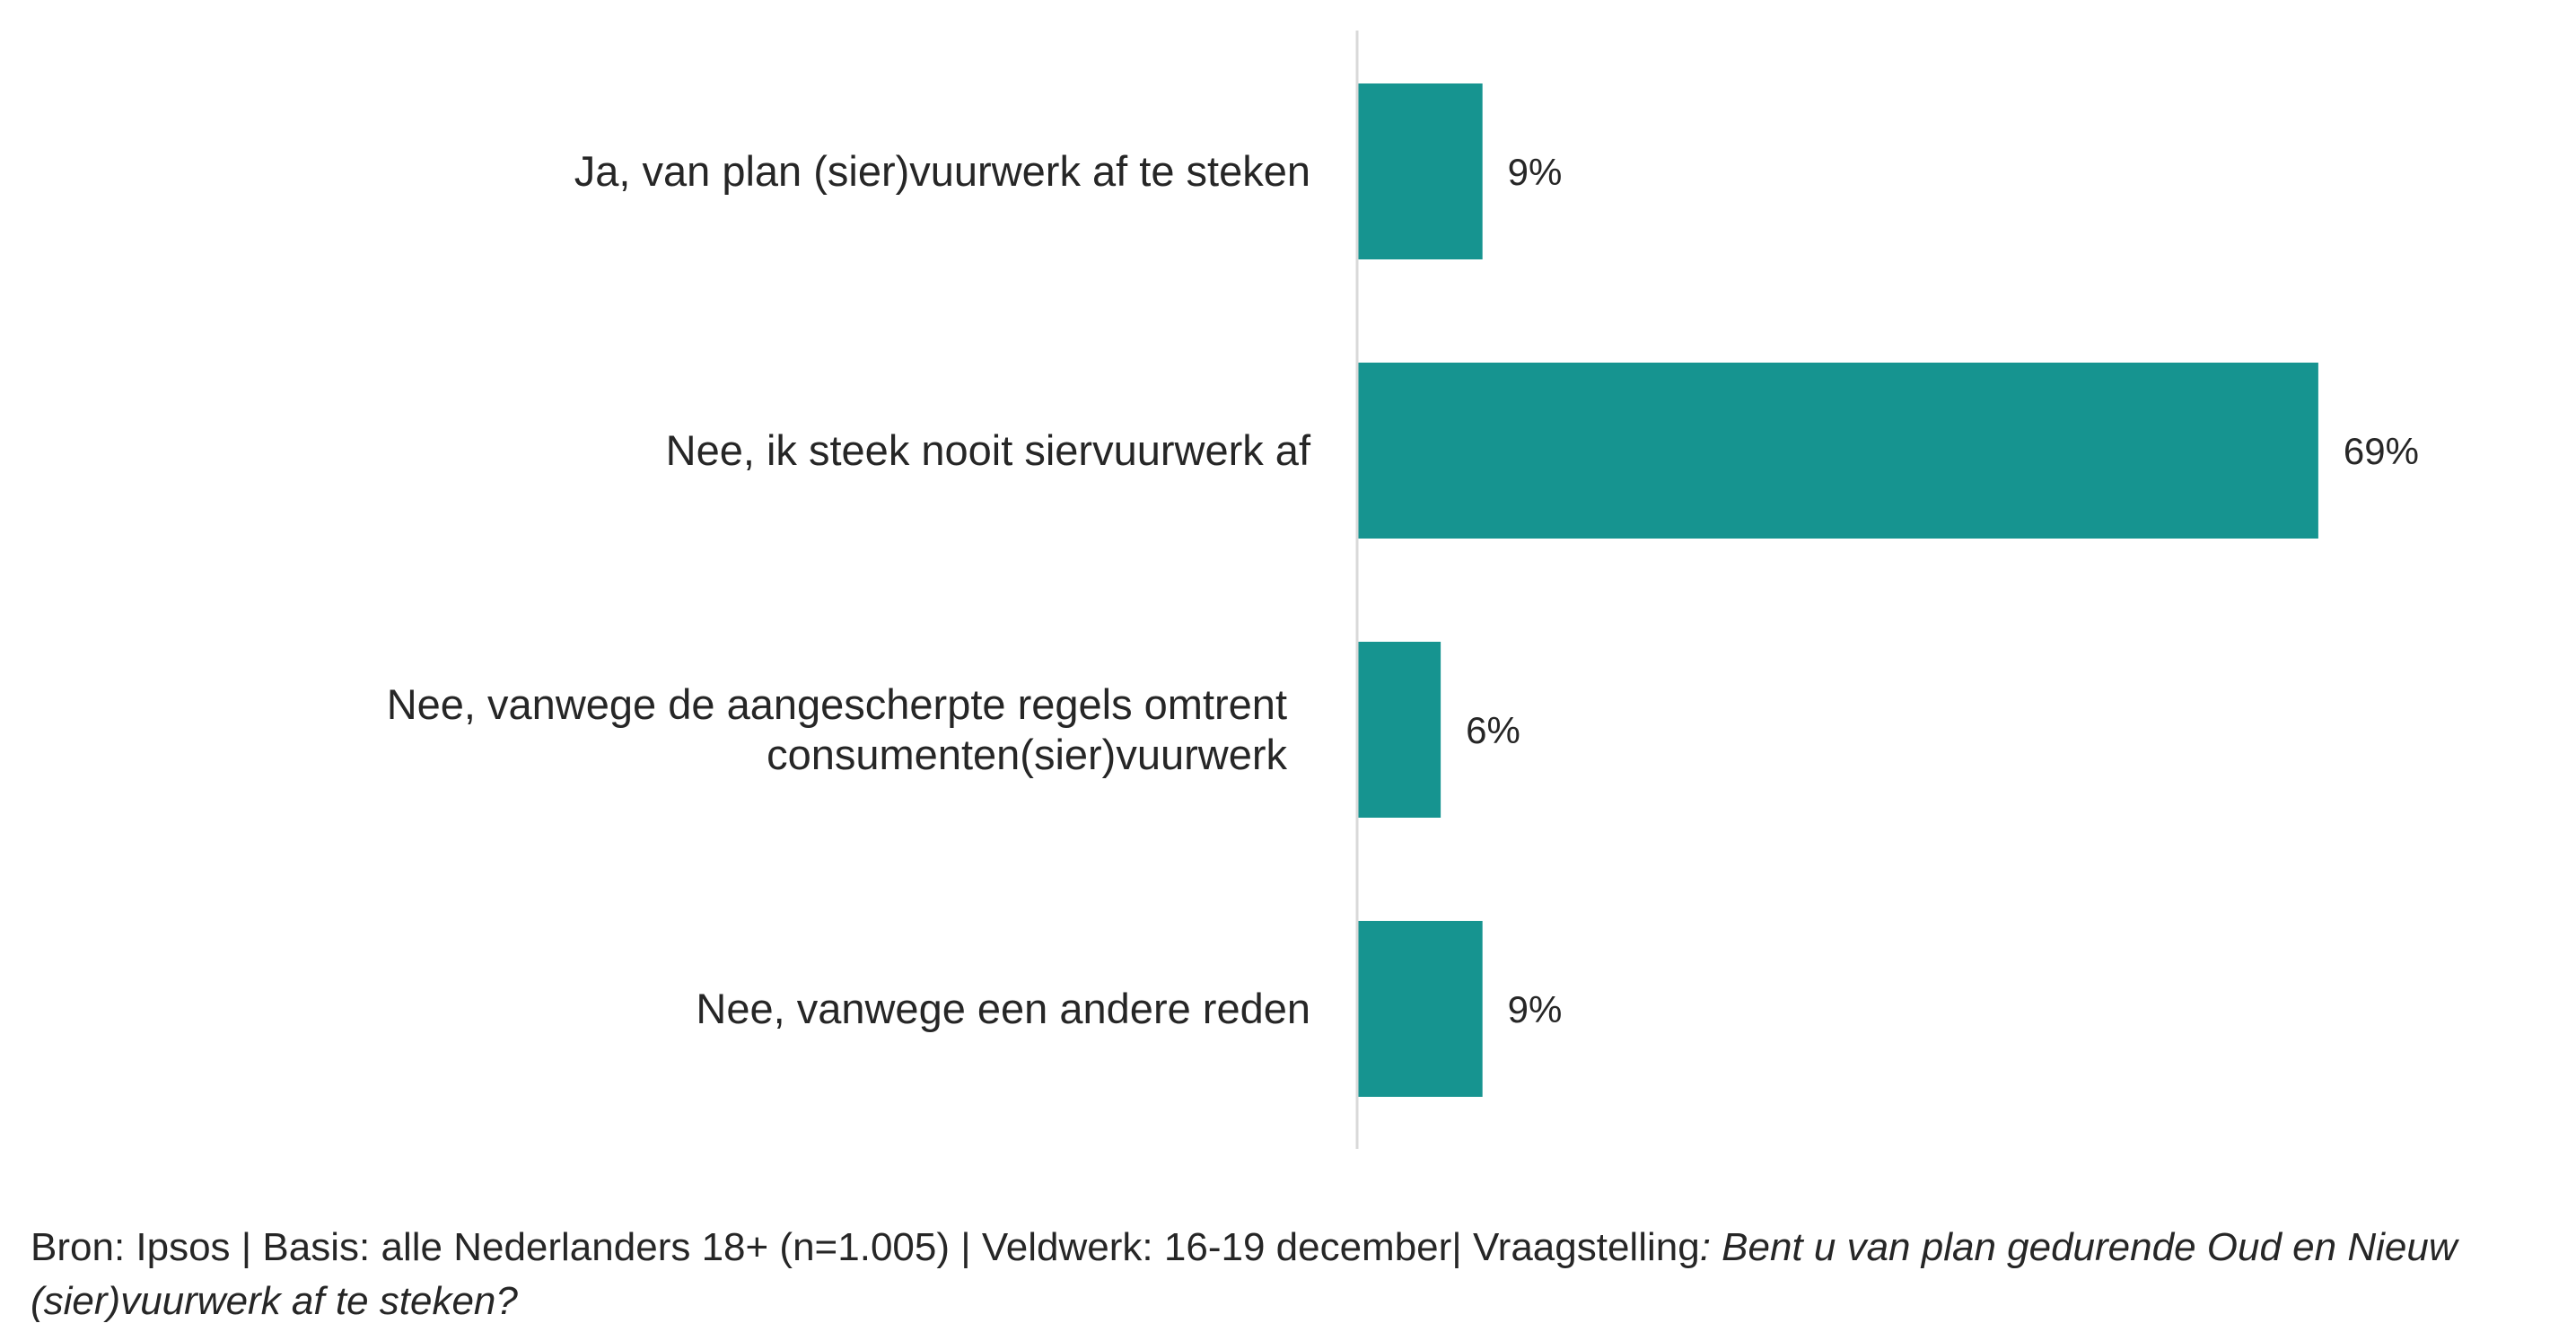  I want to click on value-label-4: 9%, so click(1535, 1009).